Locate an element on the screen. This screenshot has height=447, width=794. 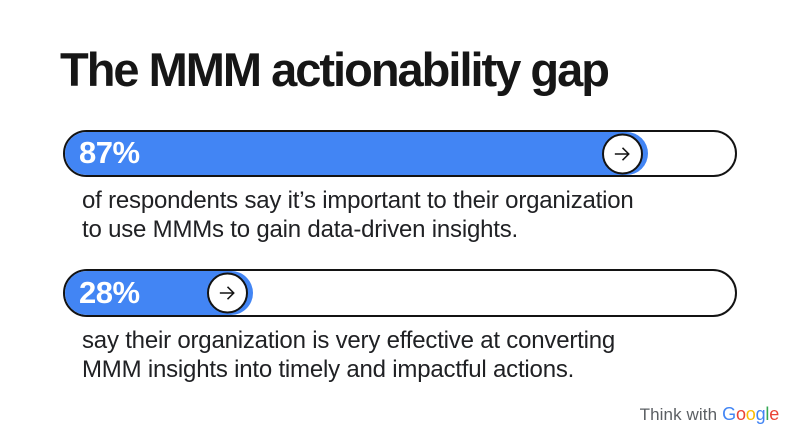
google-letter: g is located at coordinates (760, 414).